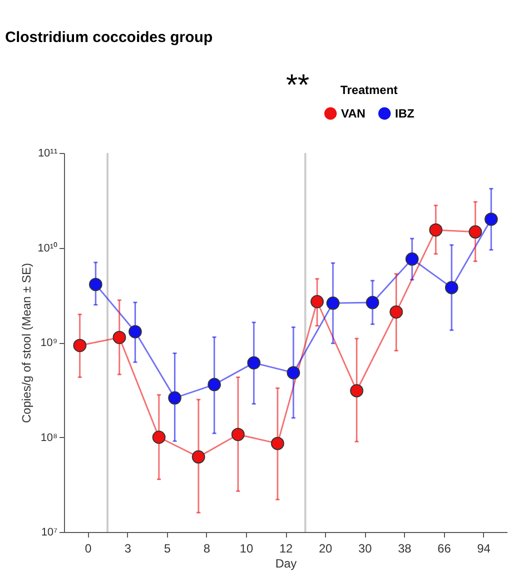  I want to click on y-tick-label: 10¹¹, so click(48, 154).